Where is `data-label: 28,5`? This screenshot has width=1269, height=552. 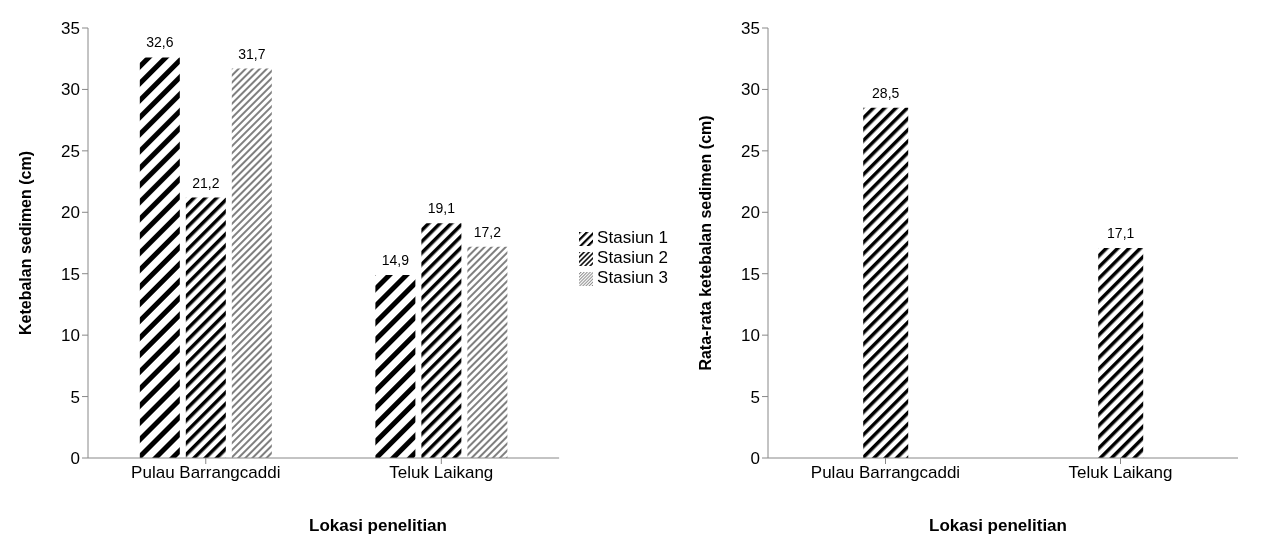
data-label: 28,5 is located at coordinates (886, 92).